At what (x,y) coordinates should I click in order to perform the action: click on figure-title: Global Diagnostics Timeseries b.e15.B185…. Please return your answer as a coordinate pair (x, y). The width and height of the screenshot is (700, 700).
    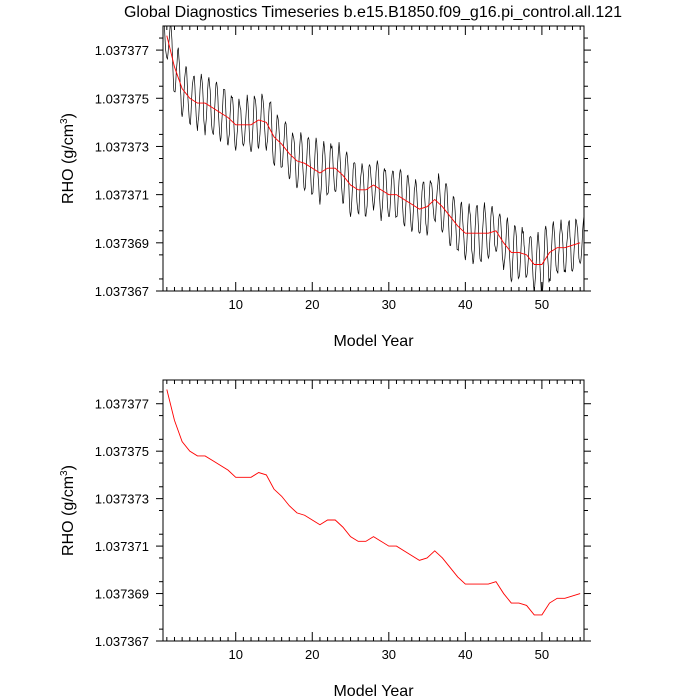
    Looking at the image, I should click on (373, 12).